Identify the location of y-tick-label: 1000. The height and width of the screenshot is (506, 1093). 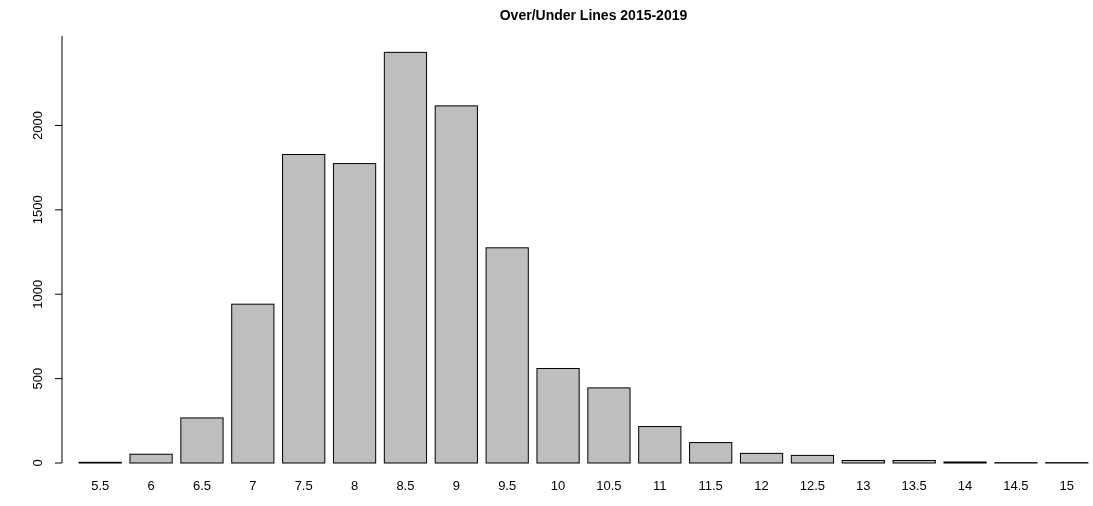
(37, 294).